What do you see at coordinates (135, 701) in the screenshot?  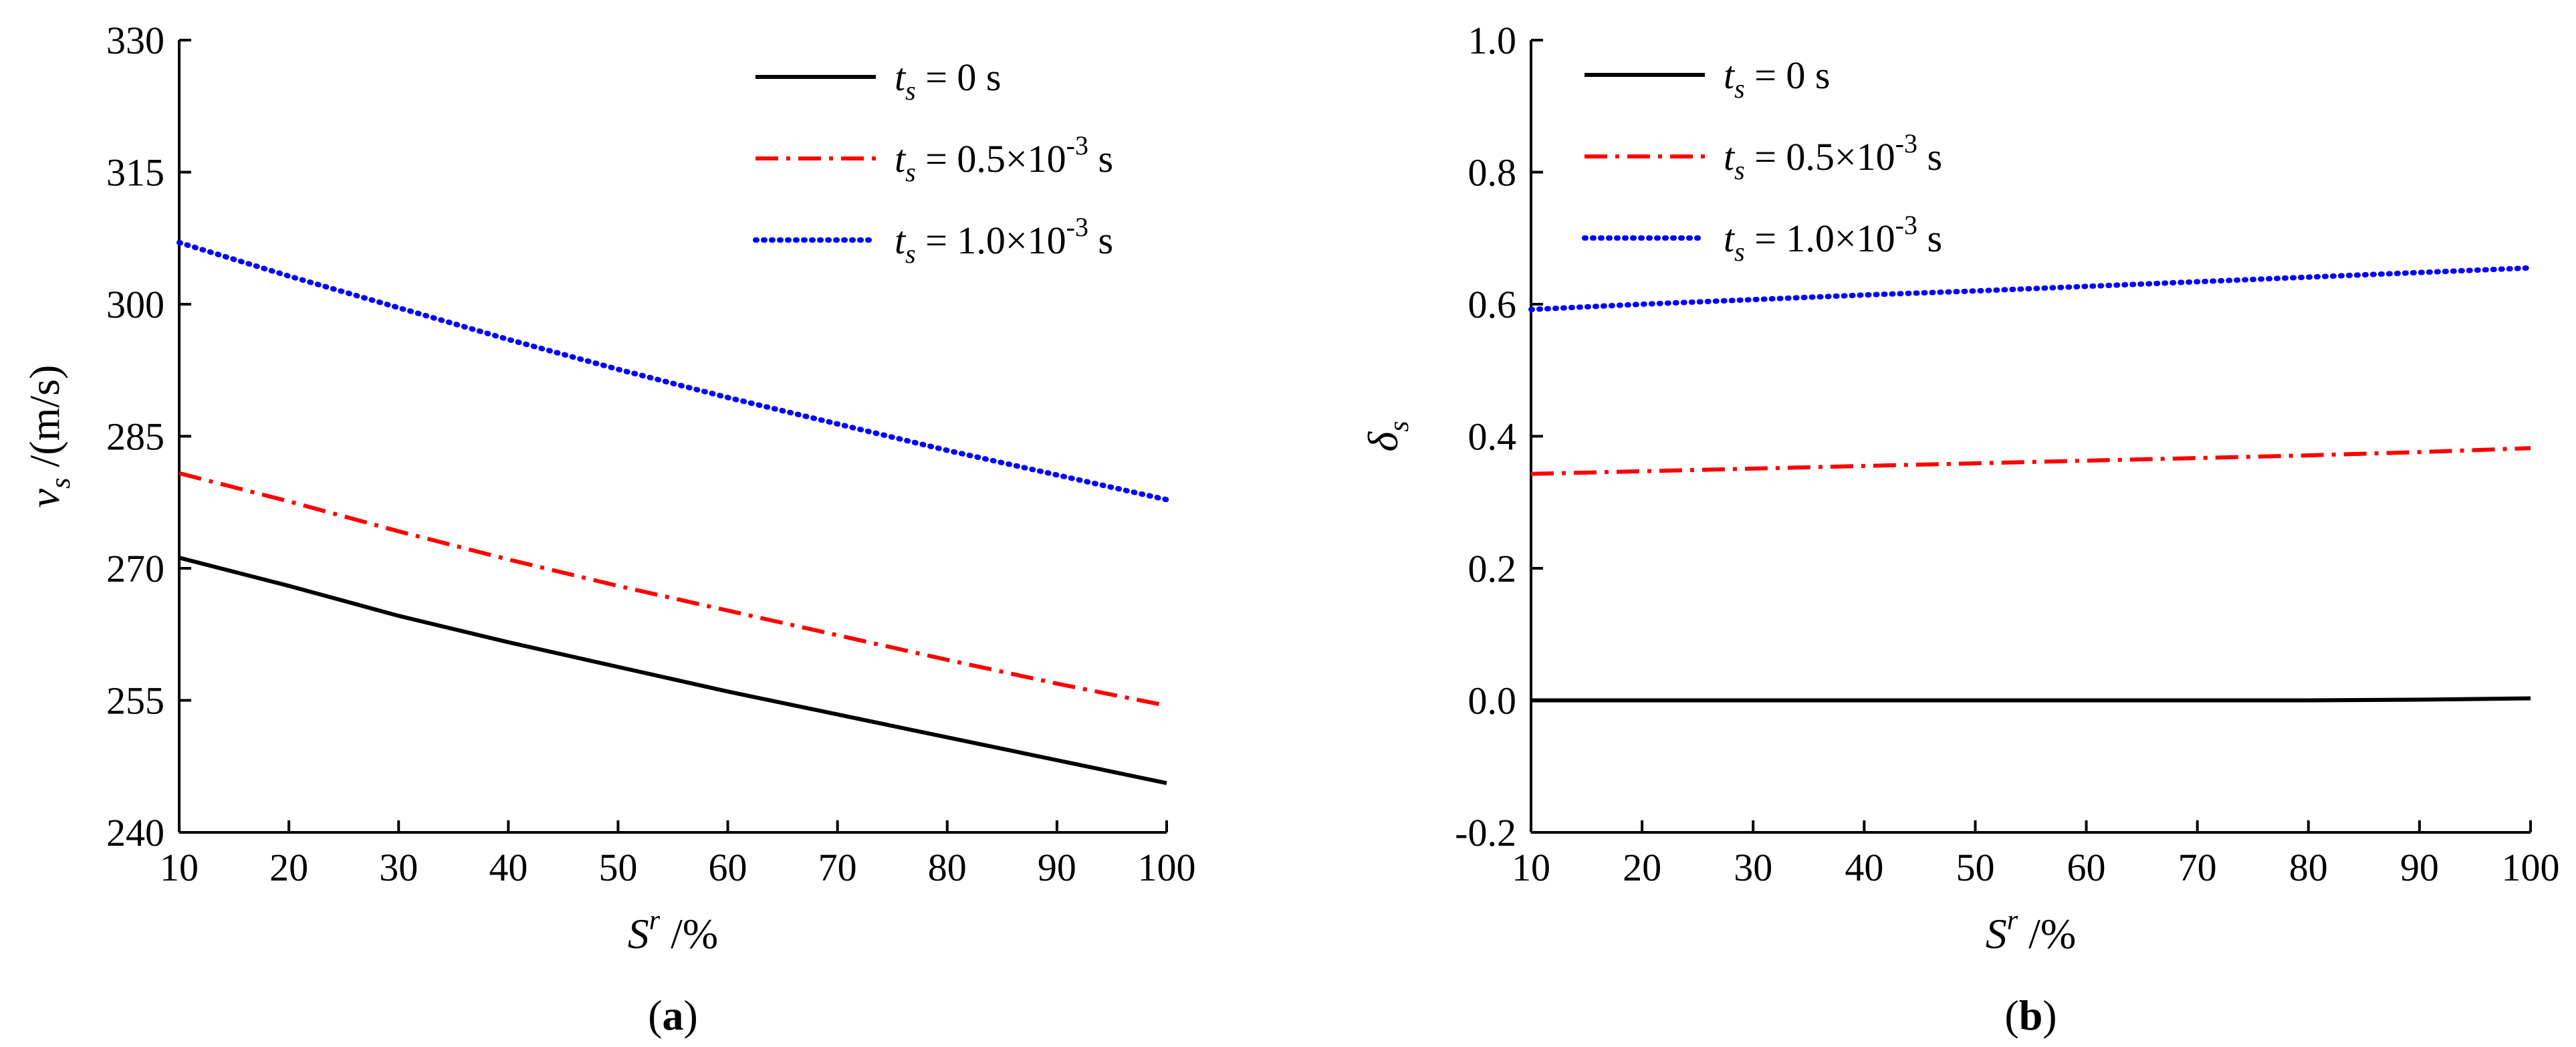 I see `y-tick-label: 255` at bounding box center [135, 701].